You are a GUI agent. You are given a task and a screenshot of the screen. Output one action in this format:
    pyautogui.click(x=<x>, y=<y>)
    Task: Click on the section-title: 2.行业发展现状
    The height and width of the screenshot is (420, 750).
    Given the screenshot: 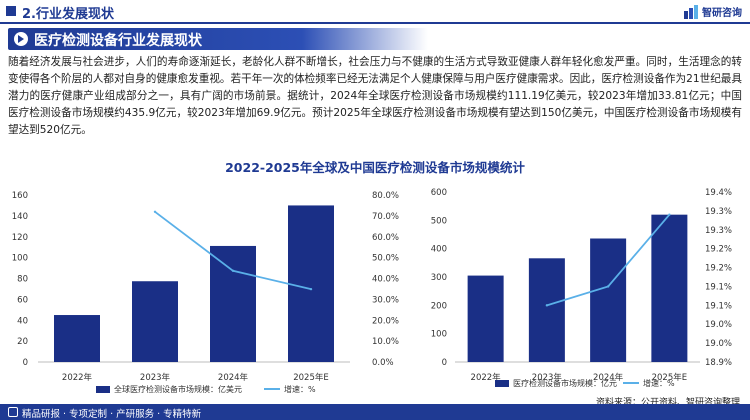 What is the action you would take?
    pyautogui.click(x=68, y=14)
    